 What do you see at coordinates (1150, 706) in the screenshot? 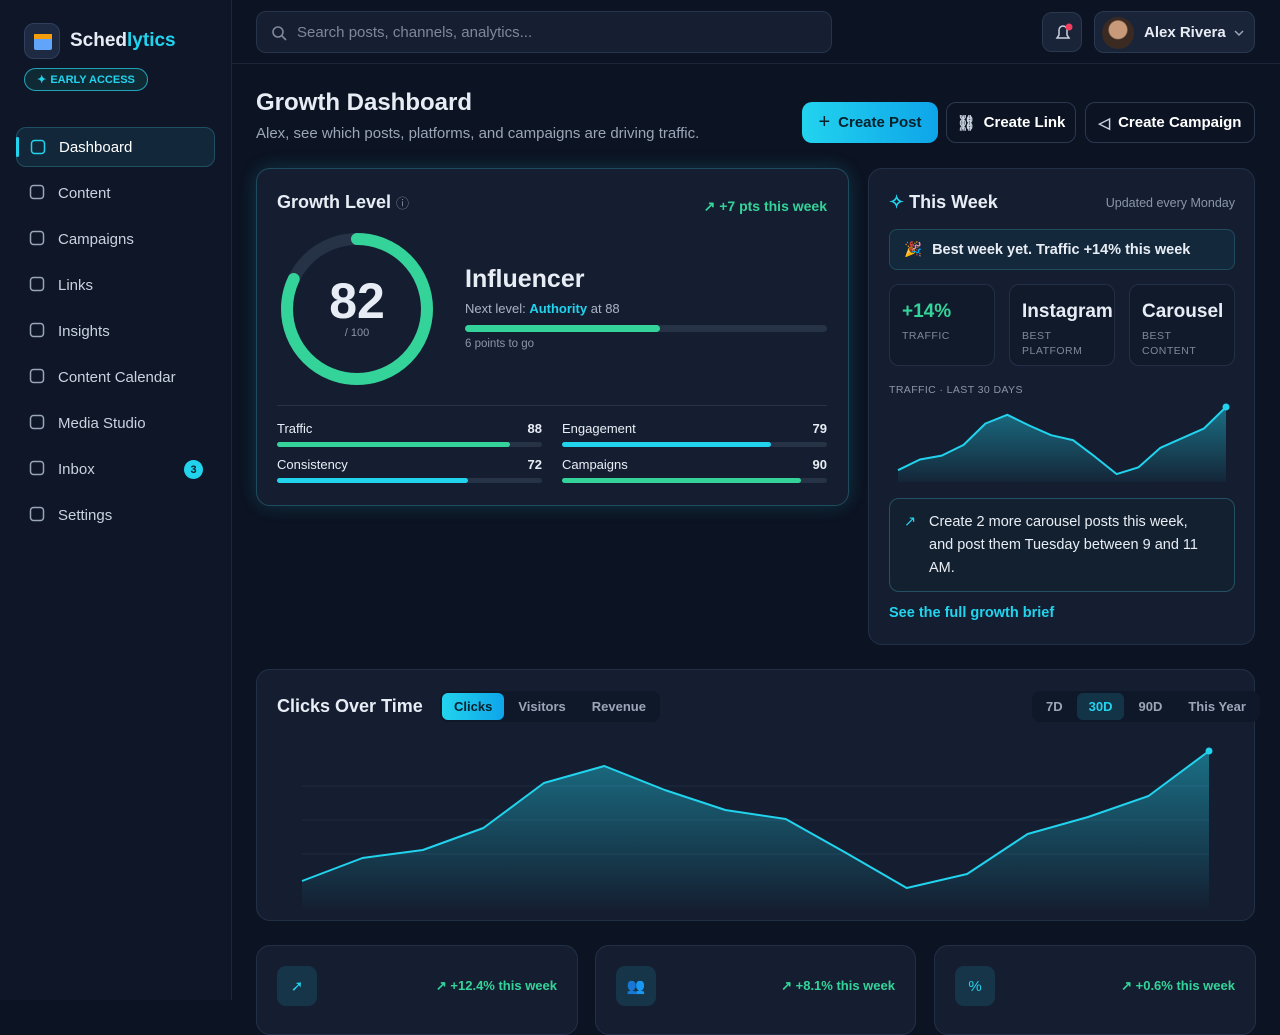
I see `range-tab: 90D` at bounding box center [1150, 706].